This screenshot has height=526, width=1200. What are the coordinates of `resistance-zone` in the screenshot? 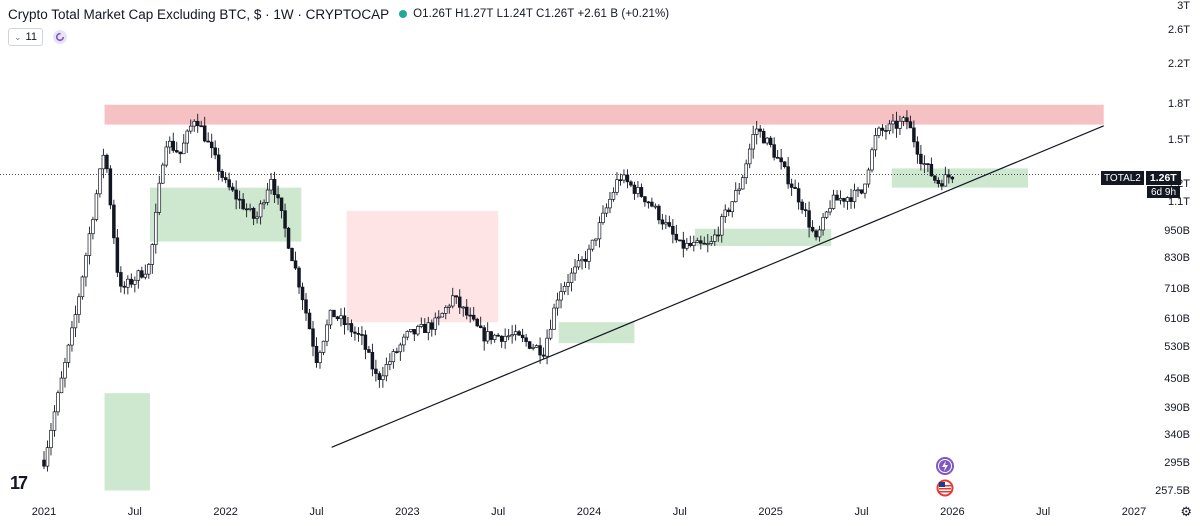 It's located at (604, 114).